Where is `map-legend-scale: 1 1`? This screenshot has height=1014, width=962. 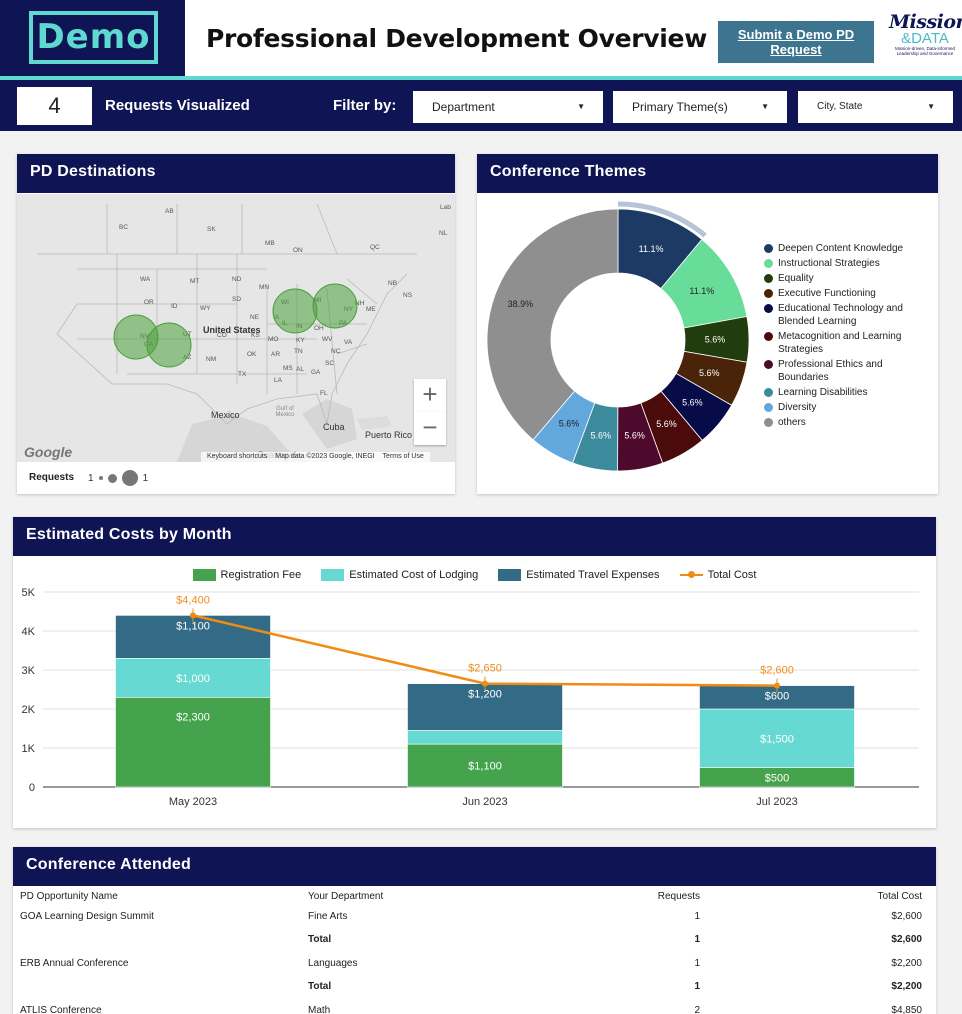 map-legend-scale: 1 1 is located at coordinates (118, 478).